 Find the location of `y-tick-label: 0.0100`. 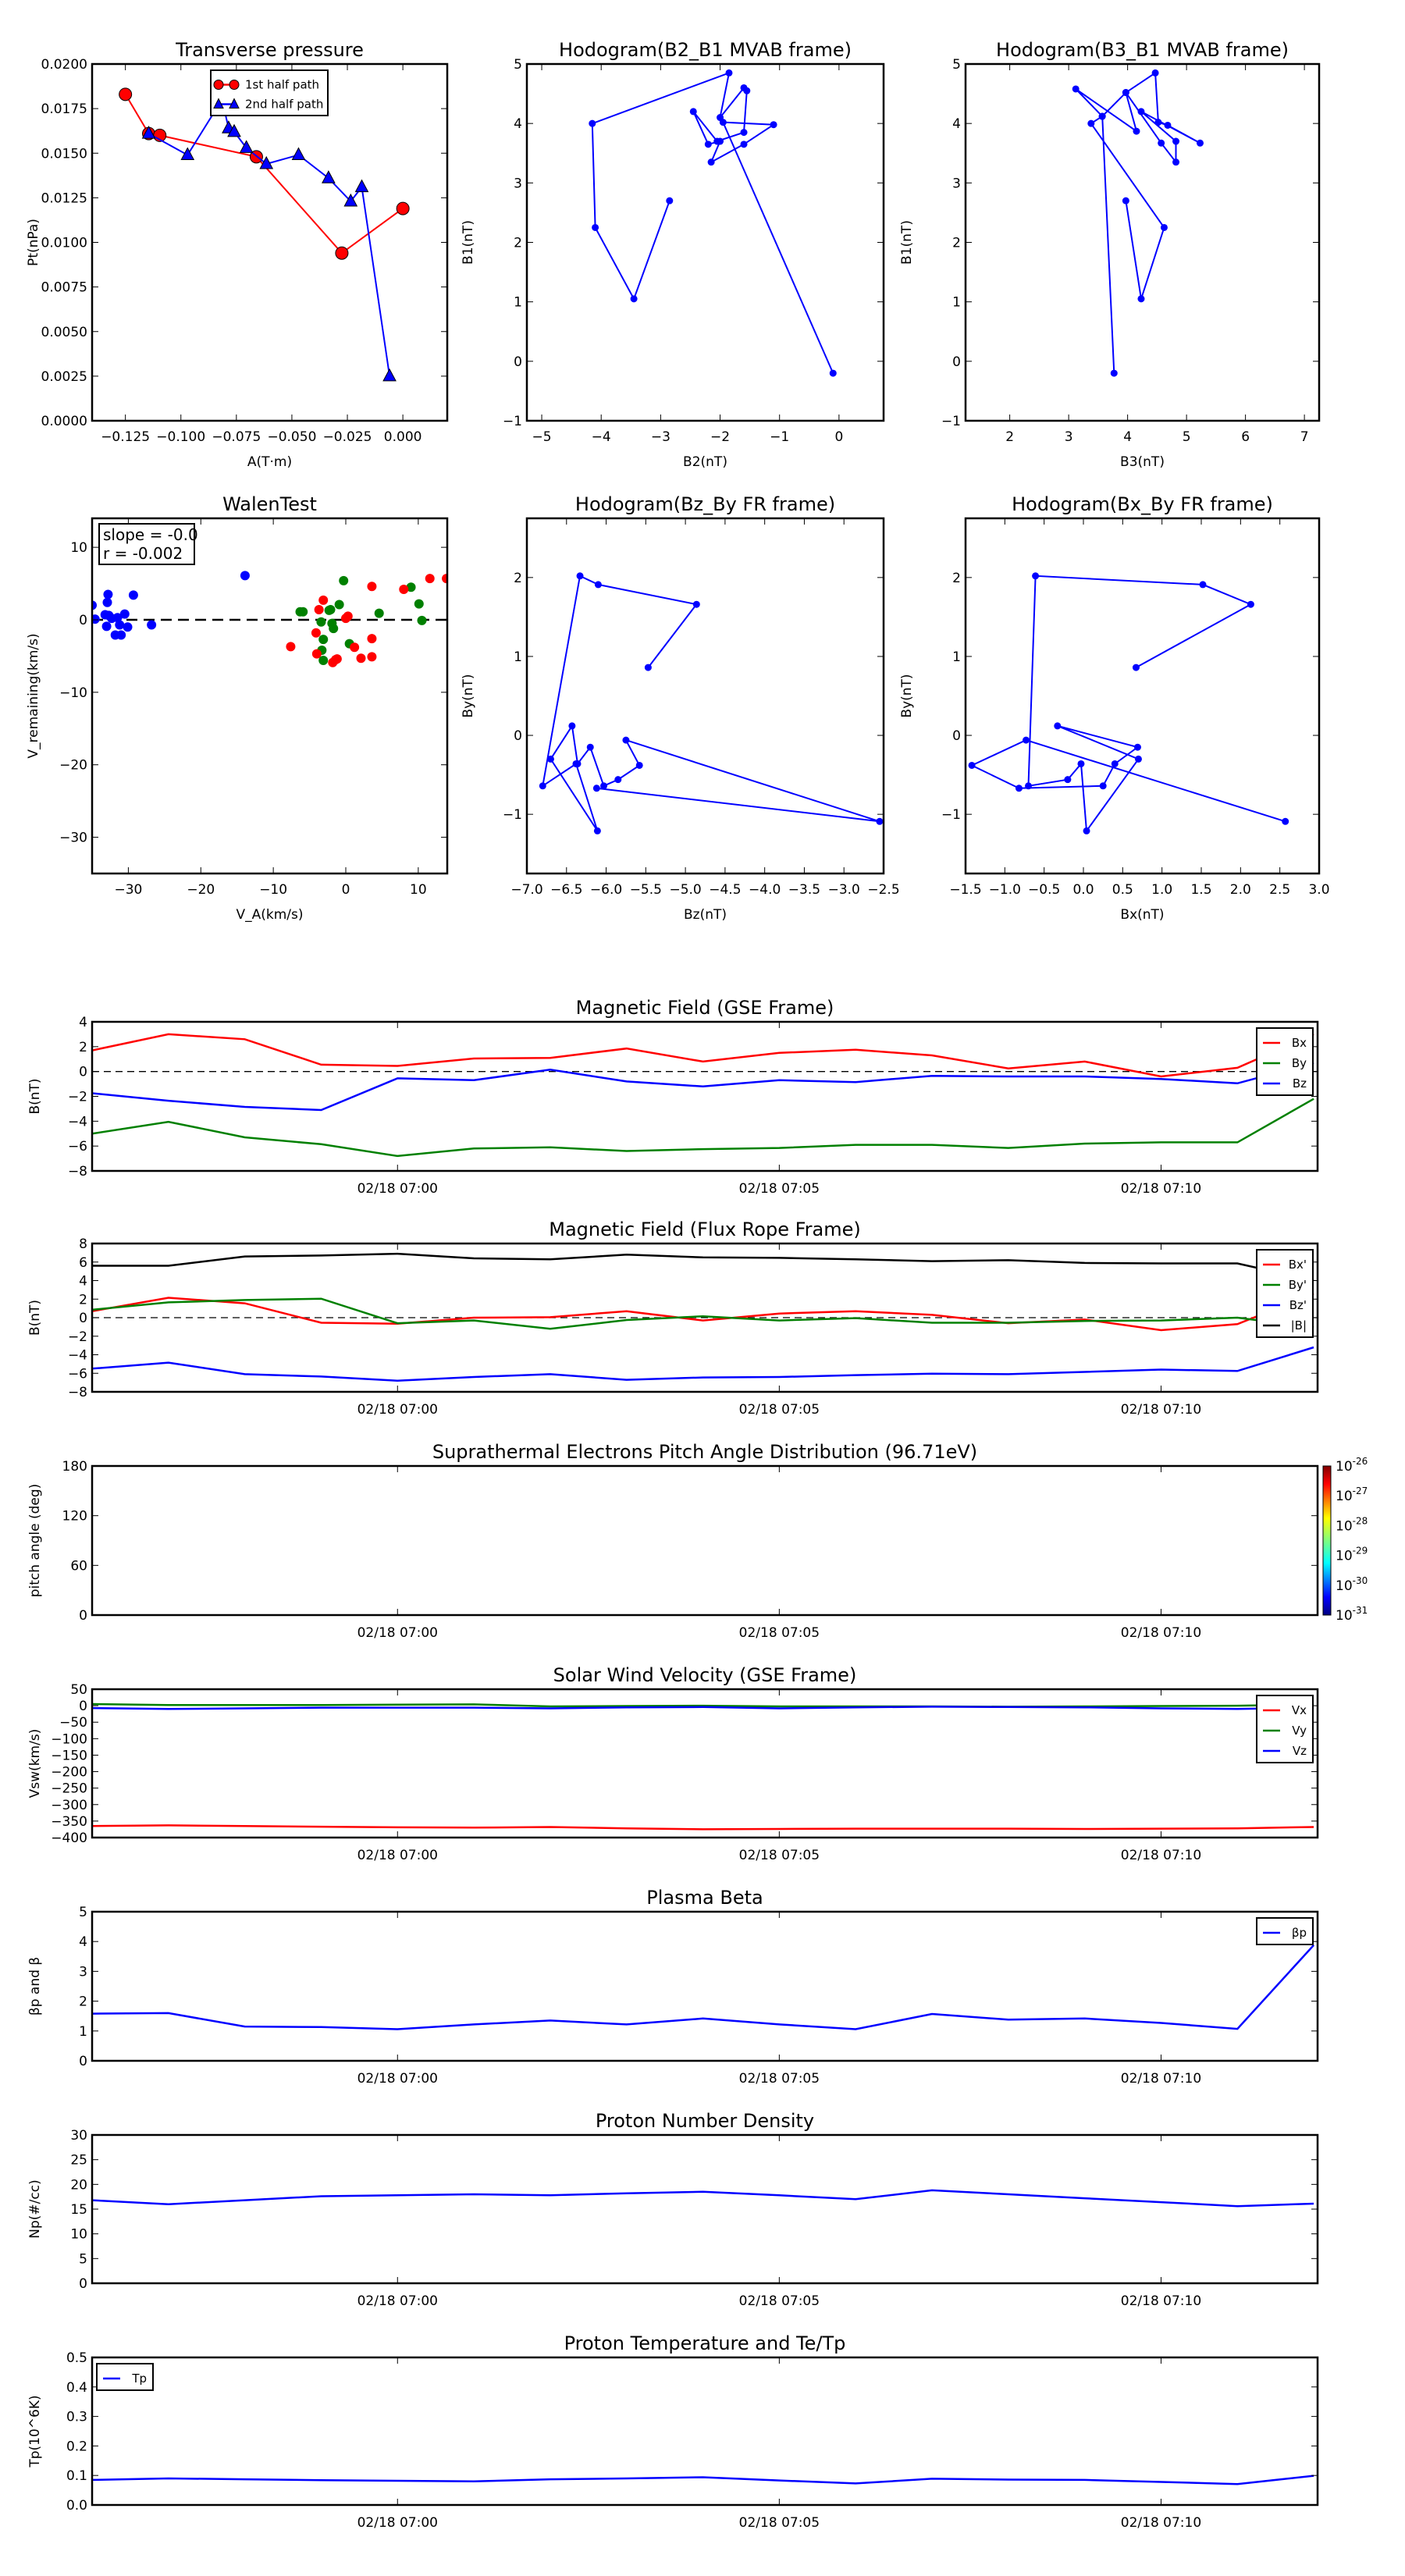

y-tick-label: 0.0100 is located at coordinates (64, 243).